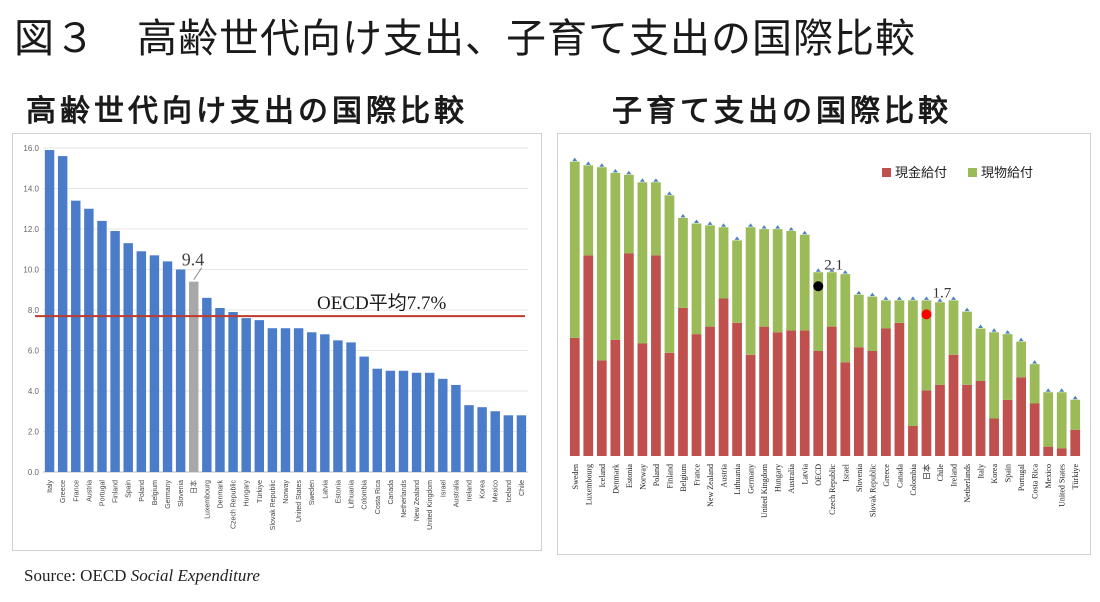 The width and height of the screenshot is (1100, 602). What do you see at coordinates (751, 479) in the screenshot?
I see `x-tick-label: Germany` at bounding box center [751, 479].